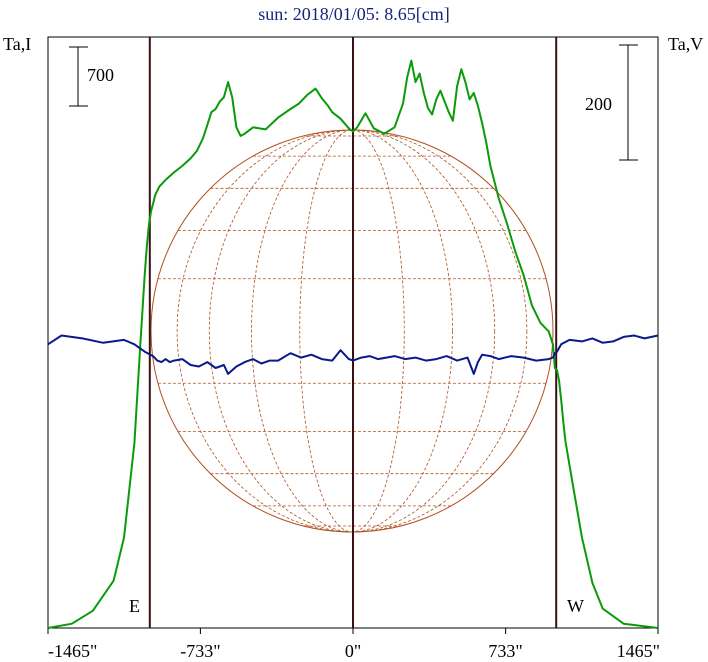 The image size is (708, 662). Describe the element at coordinates (200, 651) in the screenshot. I see `x-tick-label: -733"` at that location.